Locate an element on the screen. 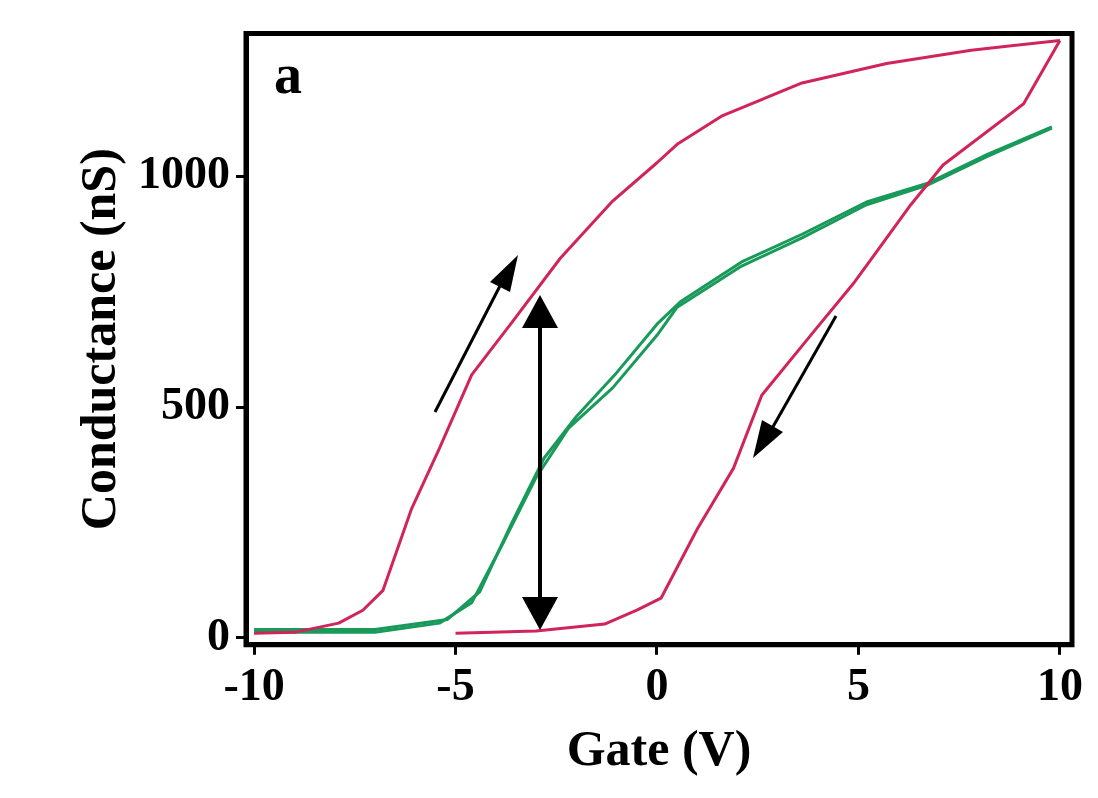 The image size is (1098, 798). x-tick-label: -10 is located at coordinates (254, 685).